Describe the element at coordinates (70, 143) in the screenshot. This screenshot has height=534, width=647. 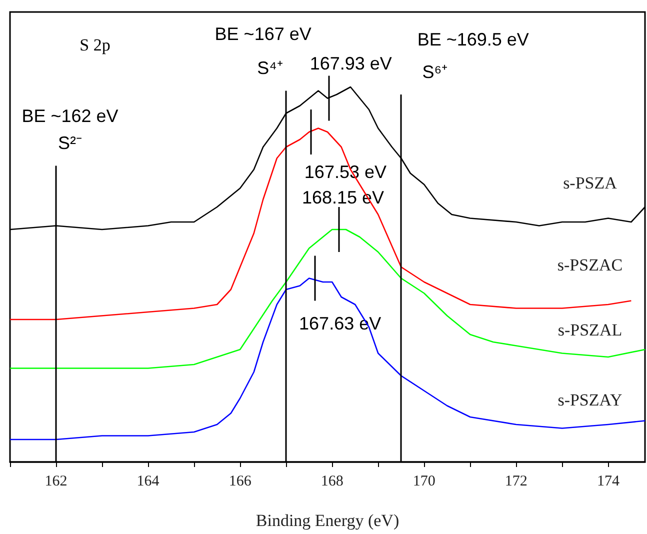
I see `annotation: S²⁻` at that location.